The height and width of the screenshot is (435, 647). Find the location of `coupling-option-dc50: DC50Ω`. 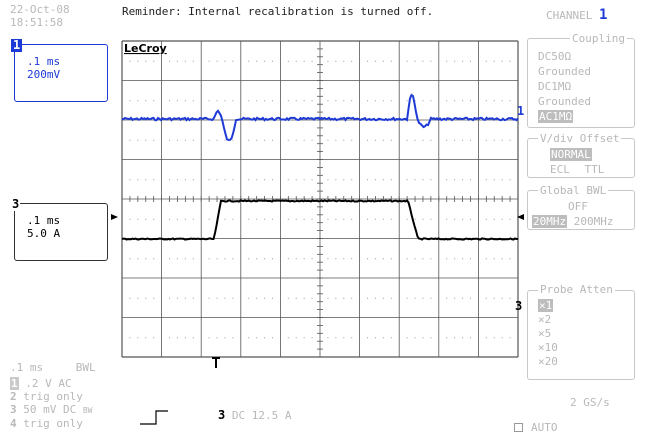

coupling-option-dc50: DC50Ω is located at coordinates (555, 56).